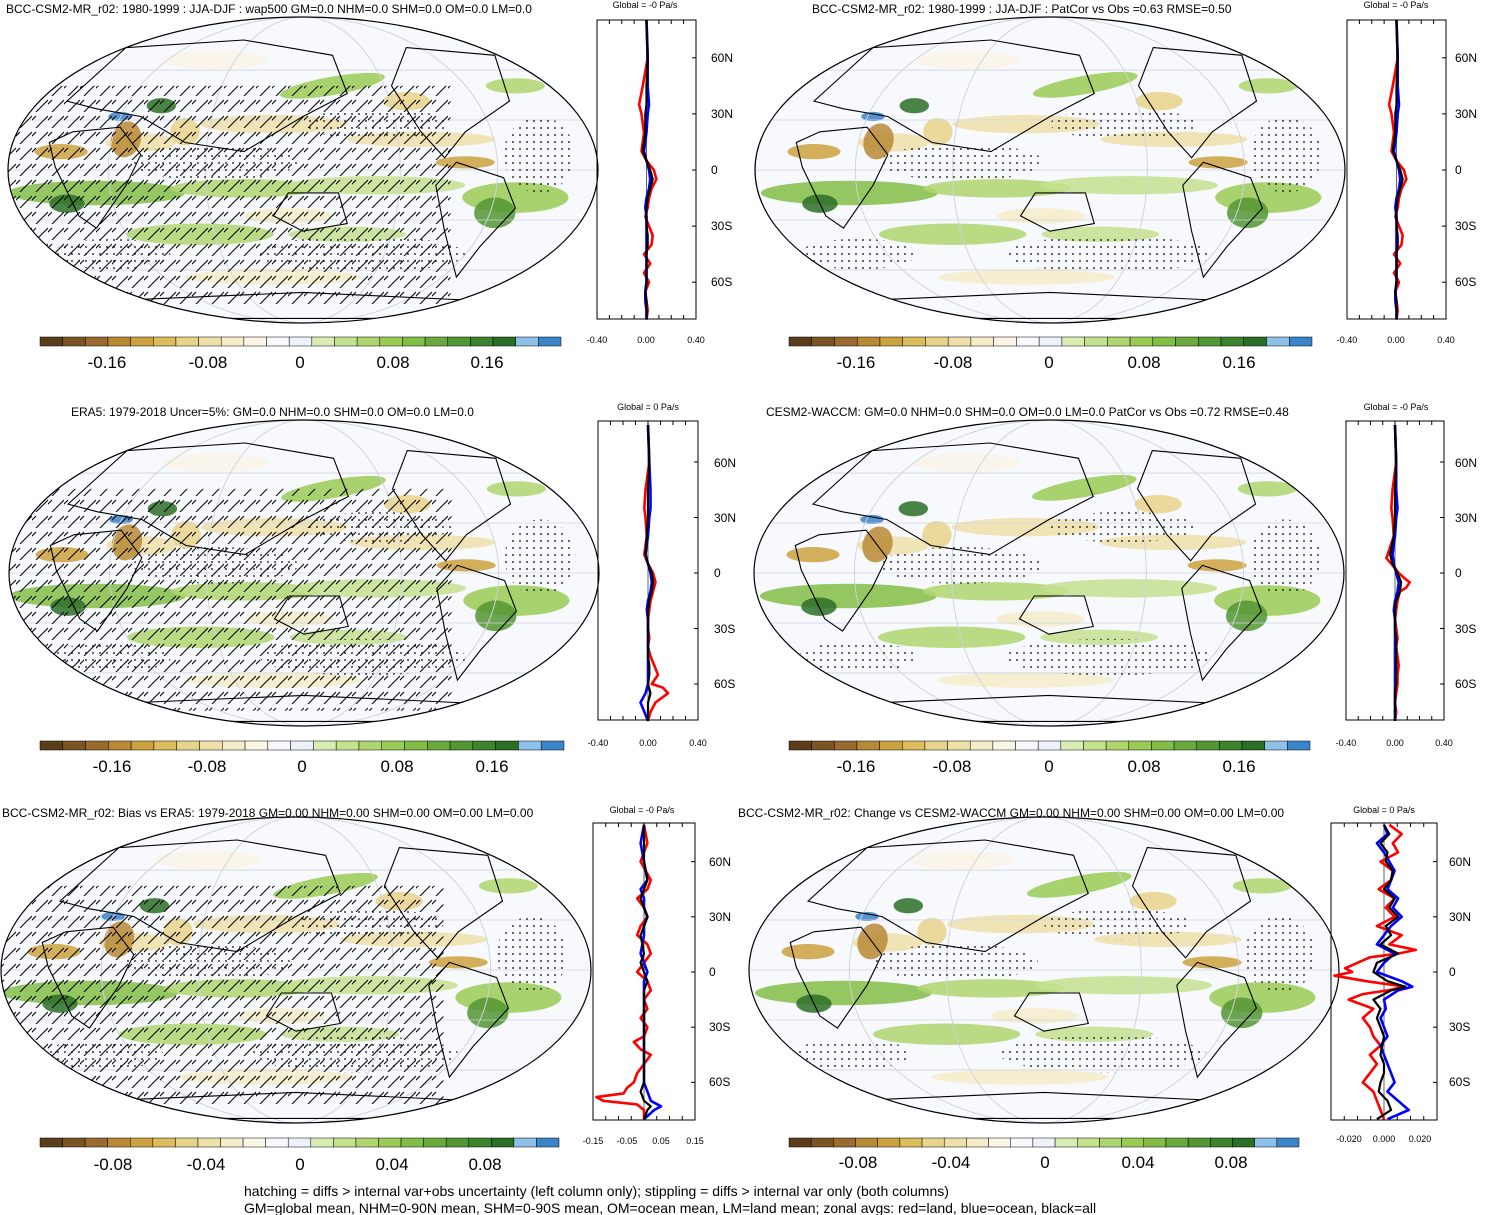 Image resolution: width=1489 pixels, height=1215 pixels. I want to click on map-stippling, so click(1060, 190).